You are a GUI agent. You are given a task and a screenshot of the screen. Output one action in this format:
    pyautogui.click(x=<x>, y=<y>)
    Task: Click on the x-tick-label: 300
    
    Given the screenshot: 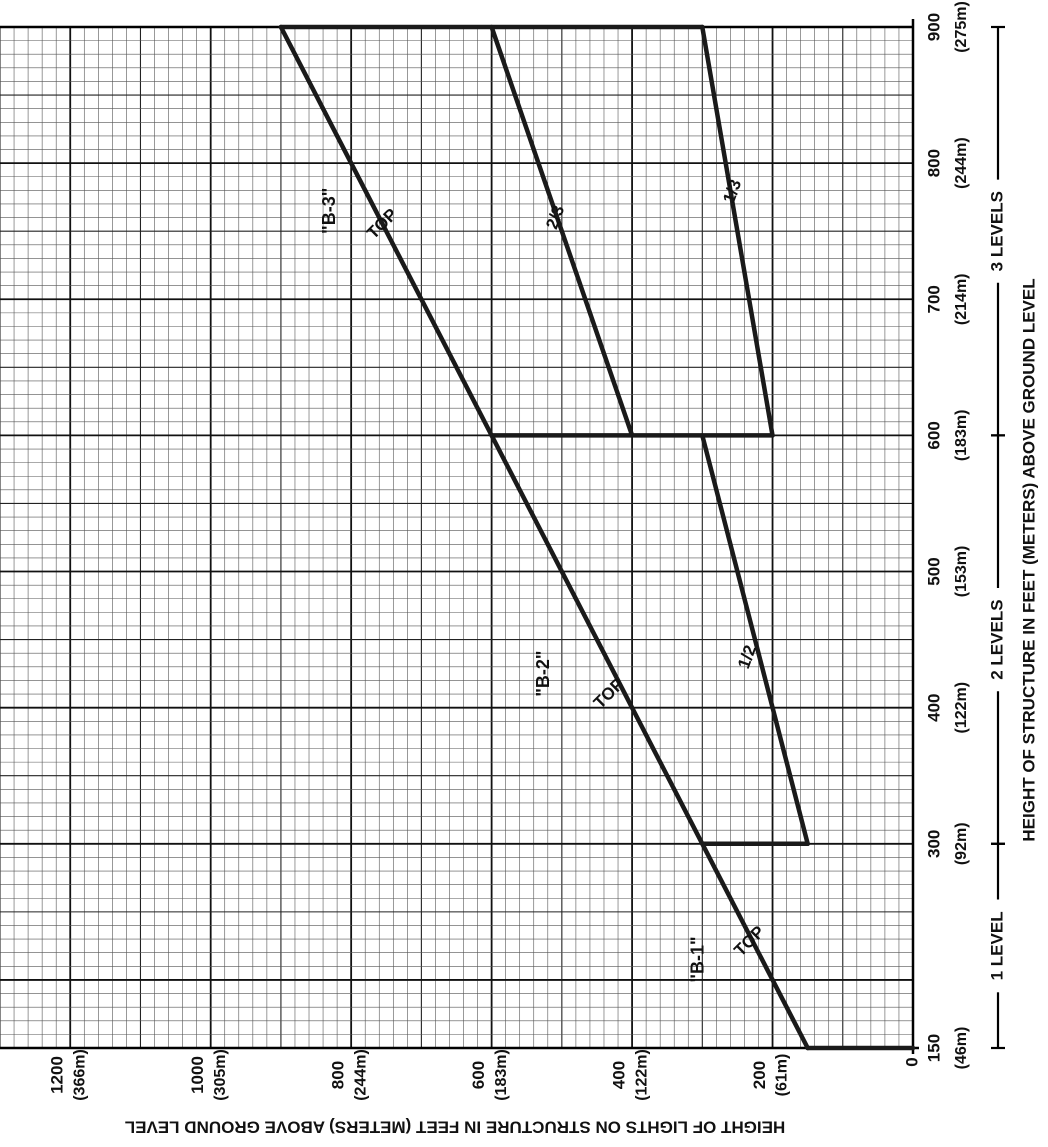 What is the action you would take?
    pyautogui.click(x=933, y=844)
    